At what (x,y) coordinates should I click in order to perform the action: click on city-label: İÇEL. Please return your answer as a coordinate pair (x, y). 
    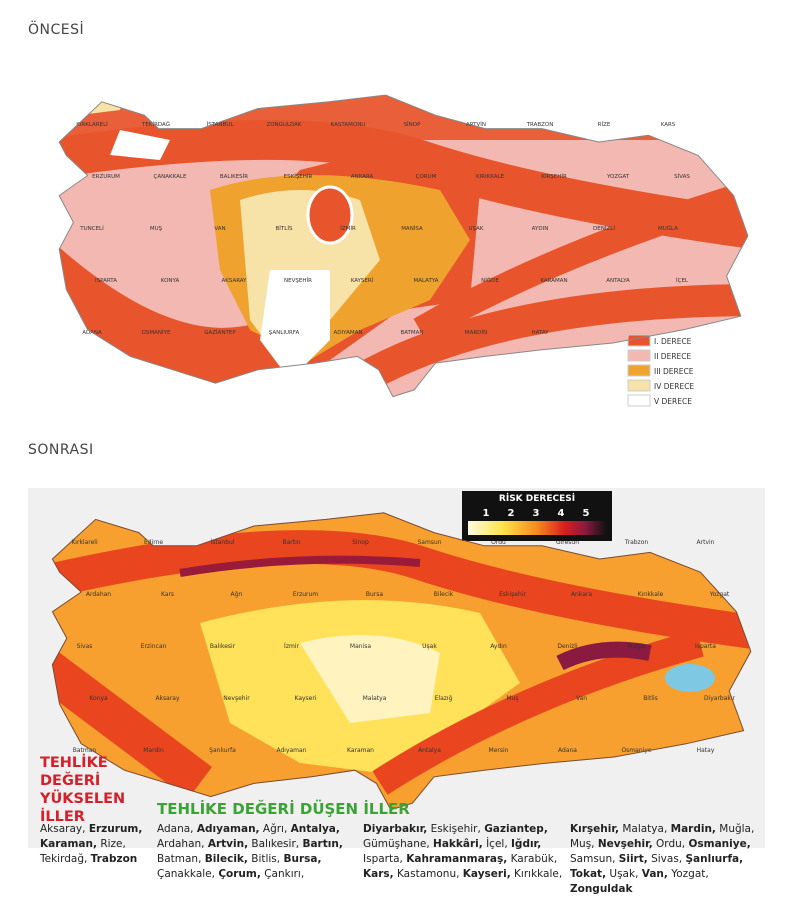
    Looking at the image, I should click on (682, 280).